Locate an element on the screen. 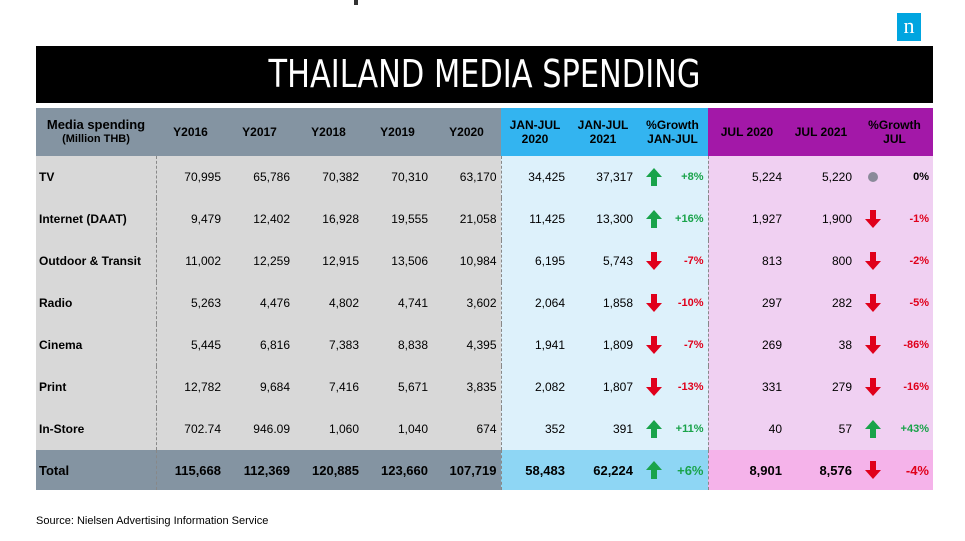 Image resolution: width=965 pixels, height=541 pixels. cell-y2017: 6,816 is located at coordinates (259, 345).